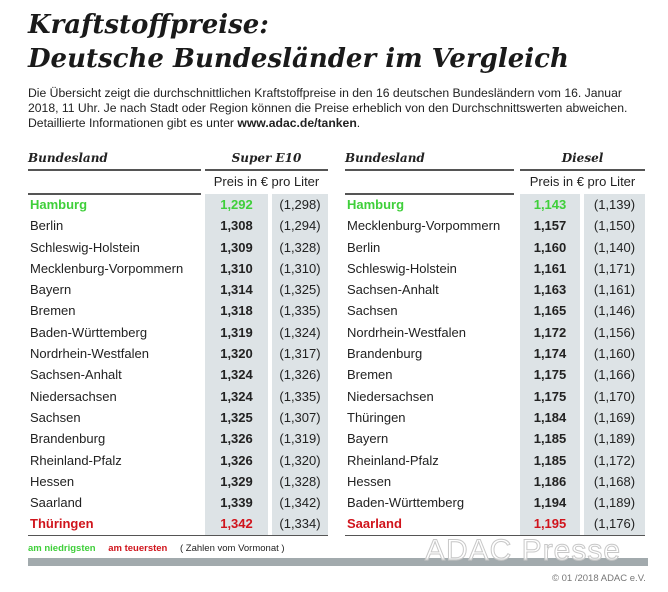 The image size is (668, 592). I want to click on copyright: © 01 /2018 ADAC e.V., so click(599, 578).